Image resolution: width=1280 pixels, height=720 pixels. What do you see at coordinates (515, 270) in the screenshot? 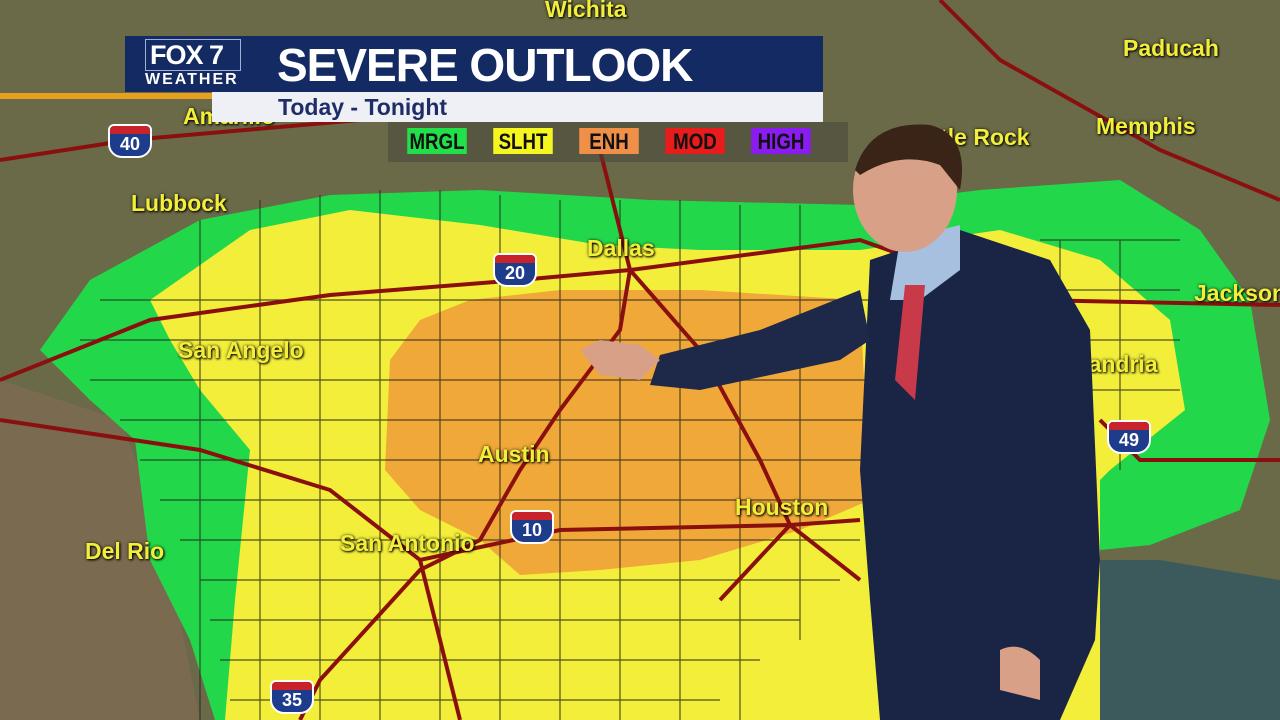
I see `interstate-20-shield: 20` at bounding box center [515, 270].